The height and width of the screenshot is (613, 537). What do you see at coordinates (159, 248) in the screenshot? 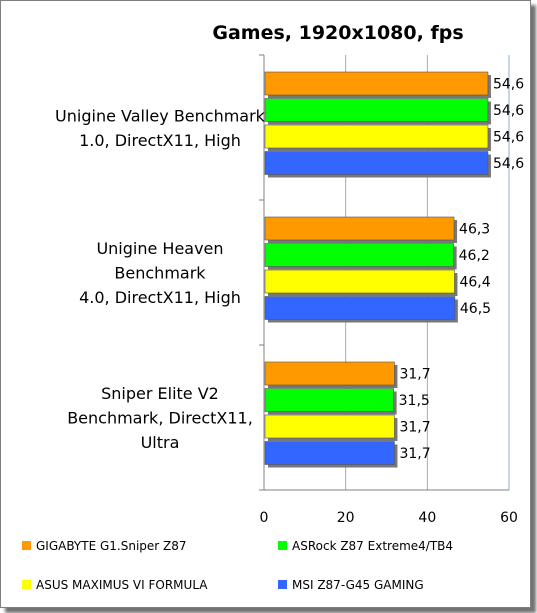
I see `category-label: Unigine Heaven` at bounding box center [159, 248].